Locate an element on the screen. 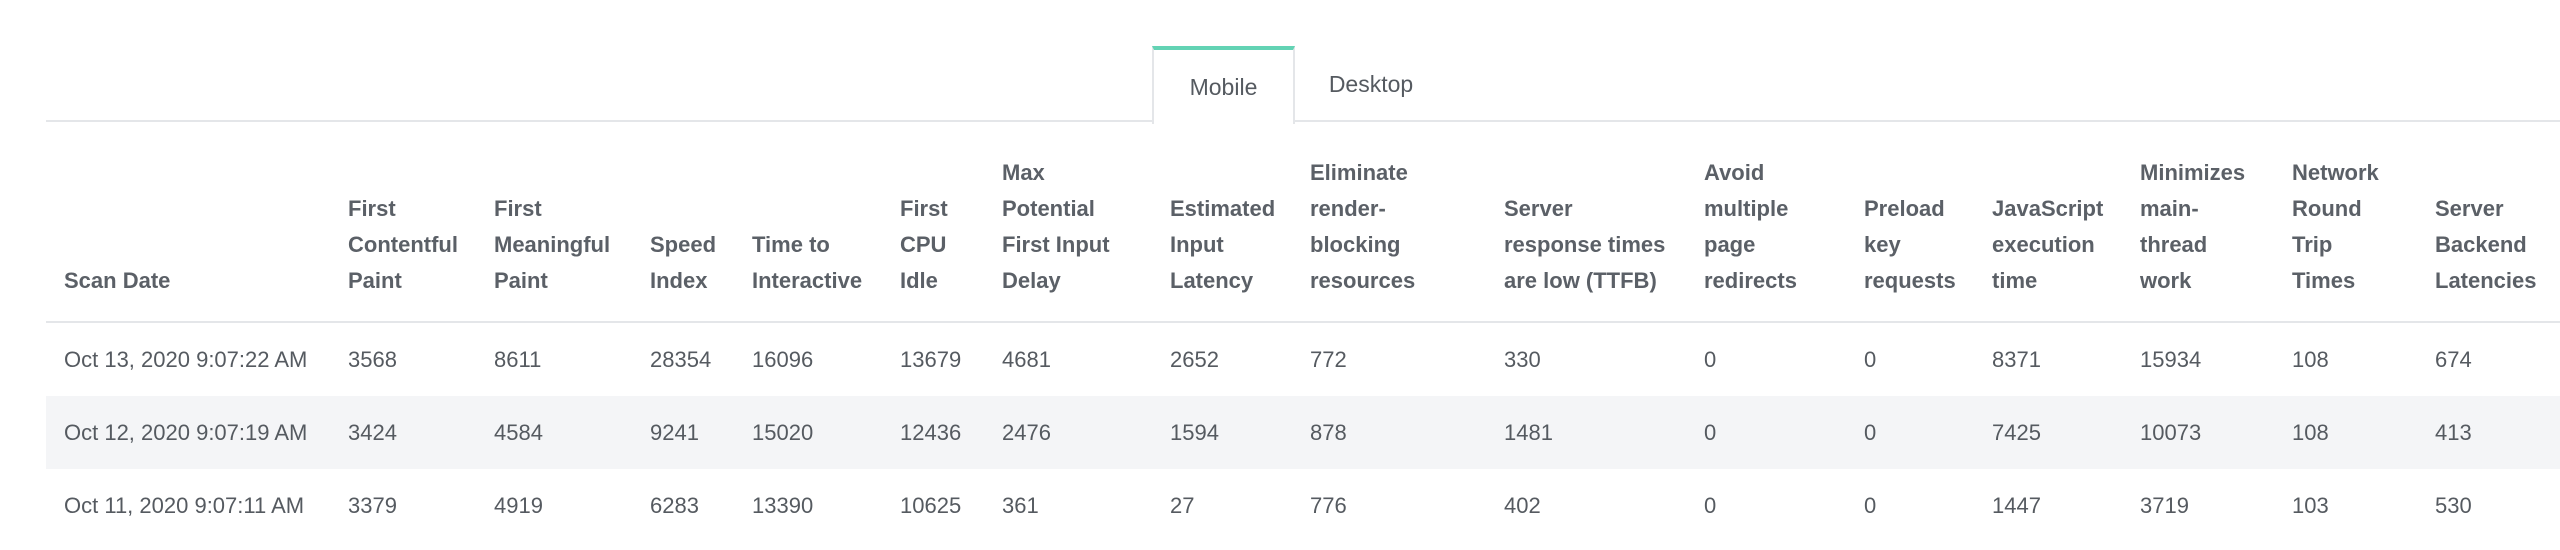  column-header-line: Contentful is located at coordinates (403, 244).